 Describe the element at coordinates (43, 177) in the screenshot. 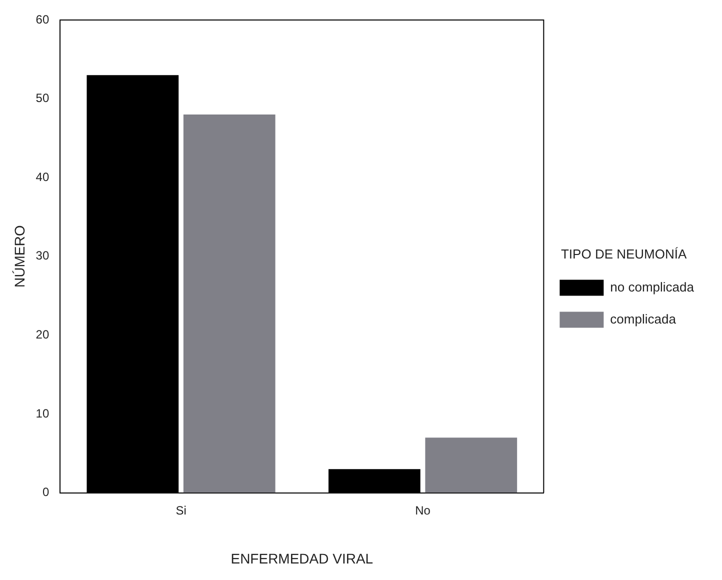

I see `y-tick-label: 40` at that location.